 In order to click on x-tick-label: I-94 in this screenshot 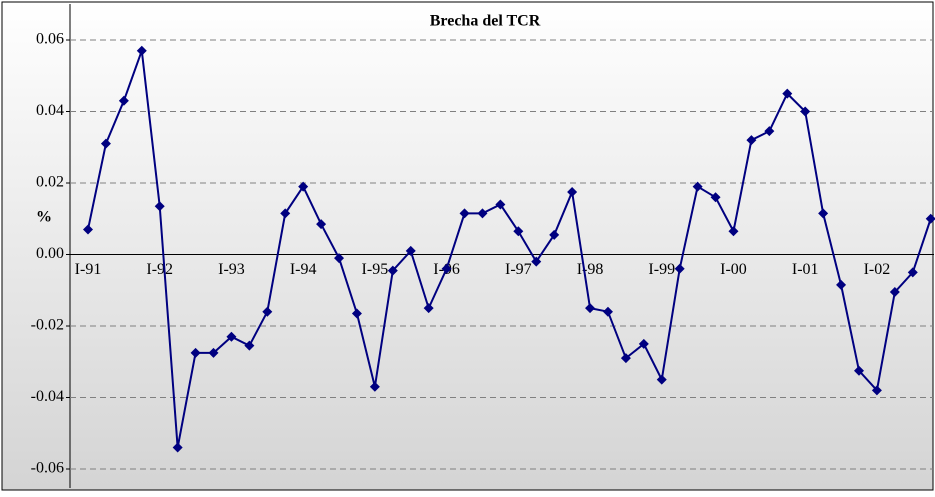, I will do `click(303, 269)`.